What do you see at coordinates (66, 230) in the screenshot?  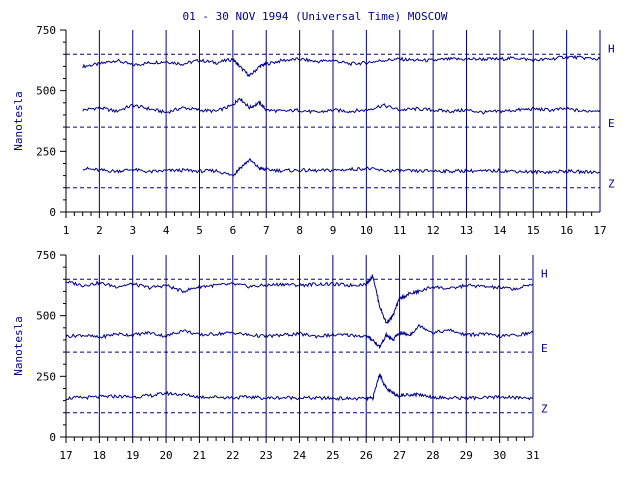 I see `x-tick-label: 1` at bounding box center [66, 230].